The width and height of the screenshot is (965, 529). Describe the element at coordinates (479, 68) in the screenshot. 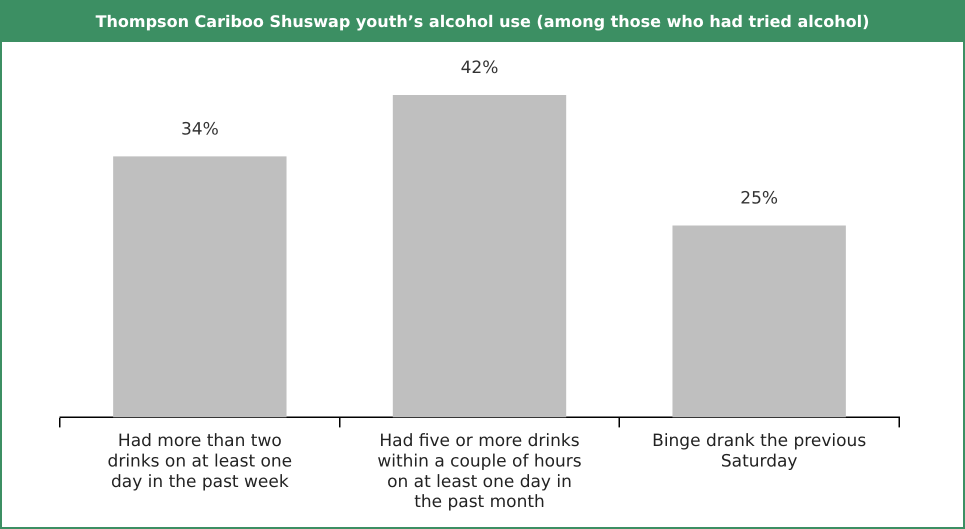

I see `data-label: 42%` at that location.